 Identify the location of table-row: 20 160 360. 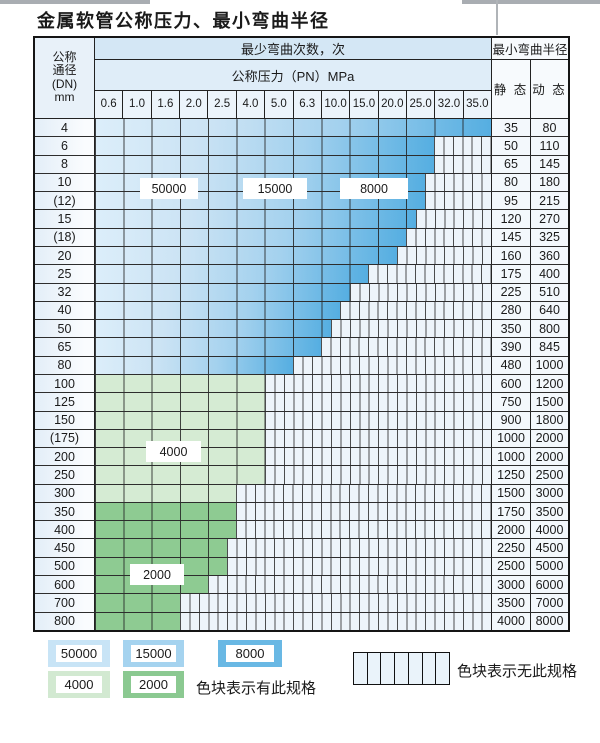
(301, 256).